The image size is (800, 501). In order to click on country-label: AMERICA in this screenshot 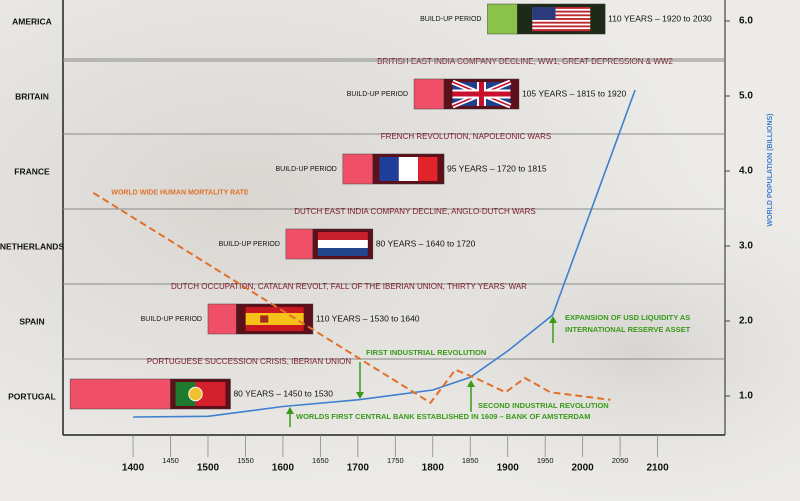, I will do `click(32, 21)`.